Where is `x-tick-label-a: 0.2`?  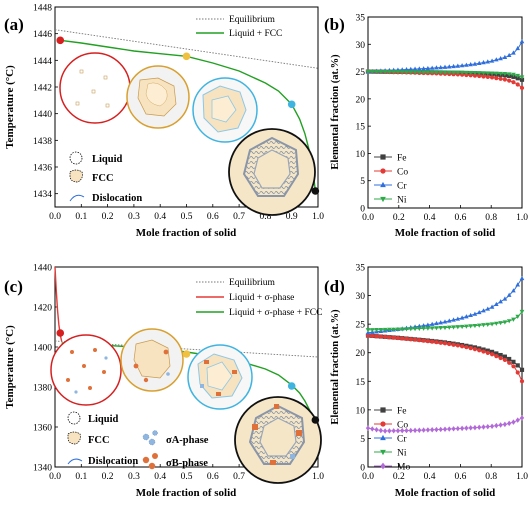 x-tick-label-a: 0.2 is located at coordinates (108, 217).